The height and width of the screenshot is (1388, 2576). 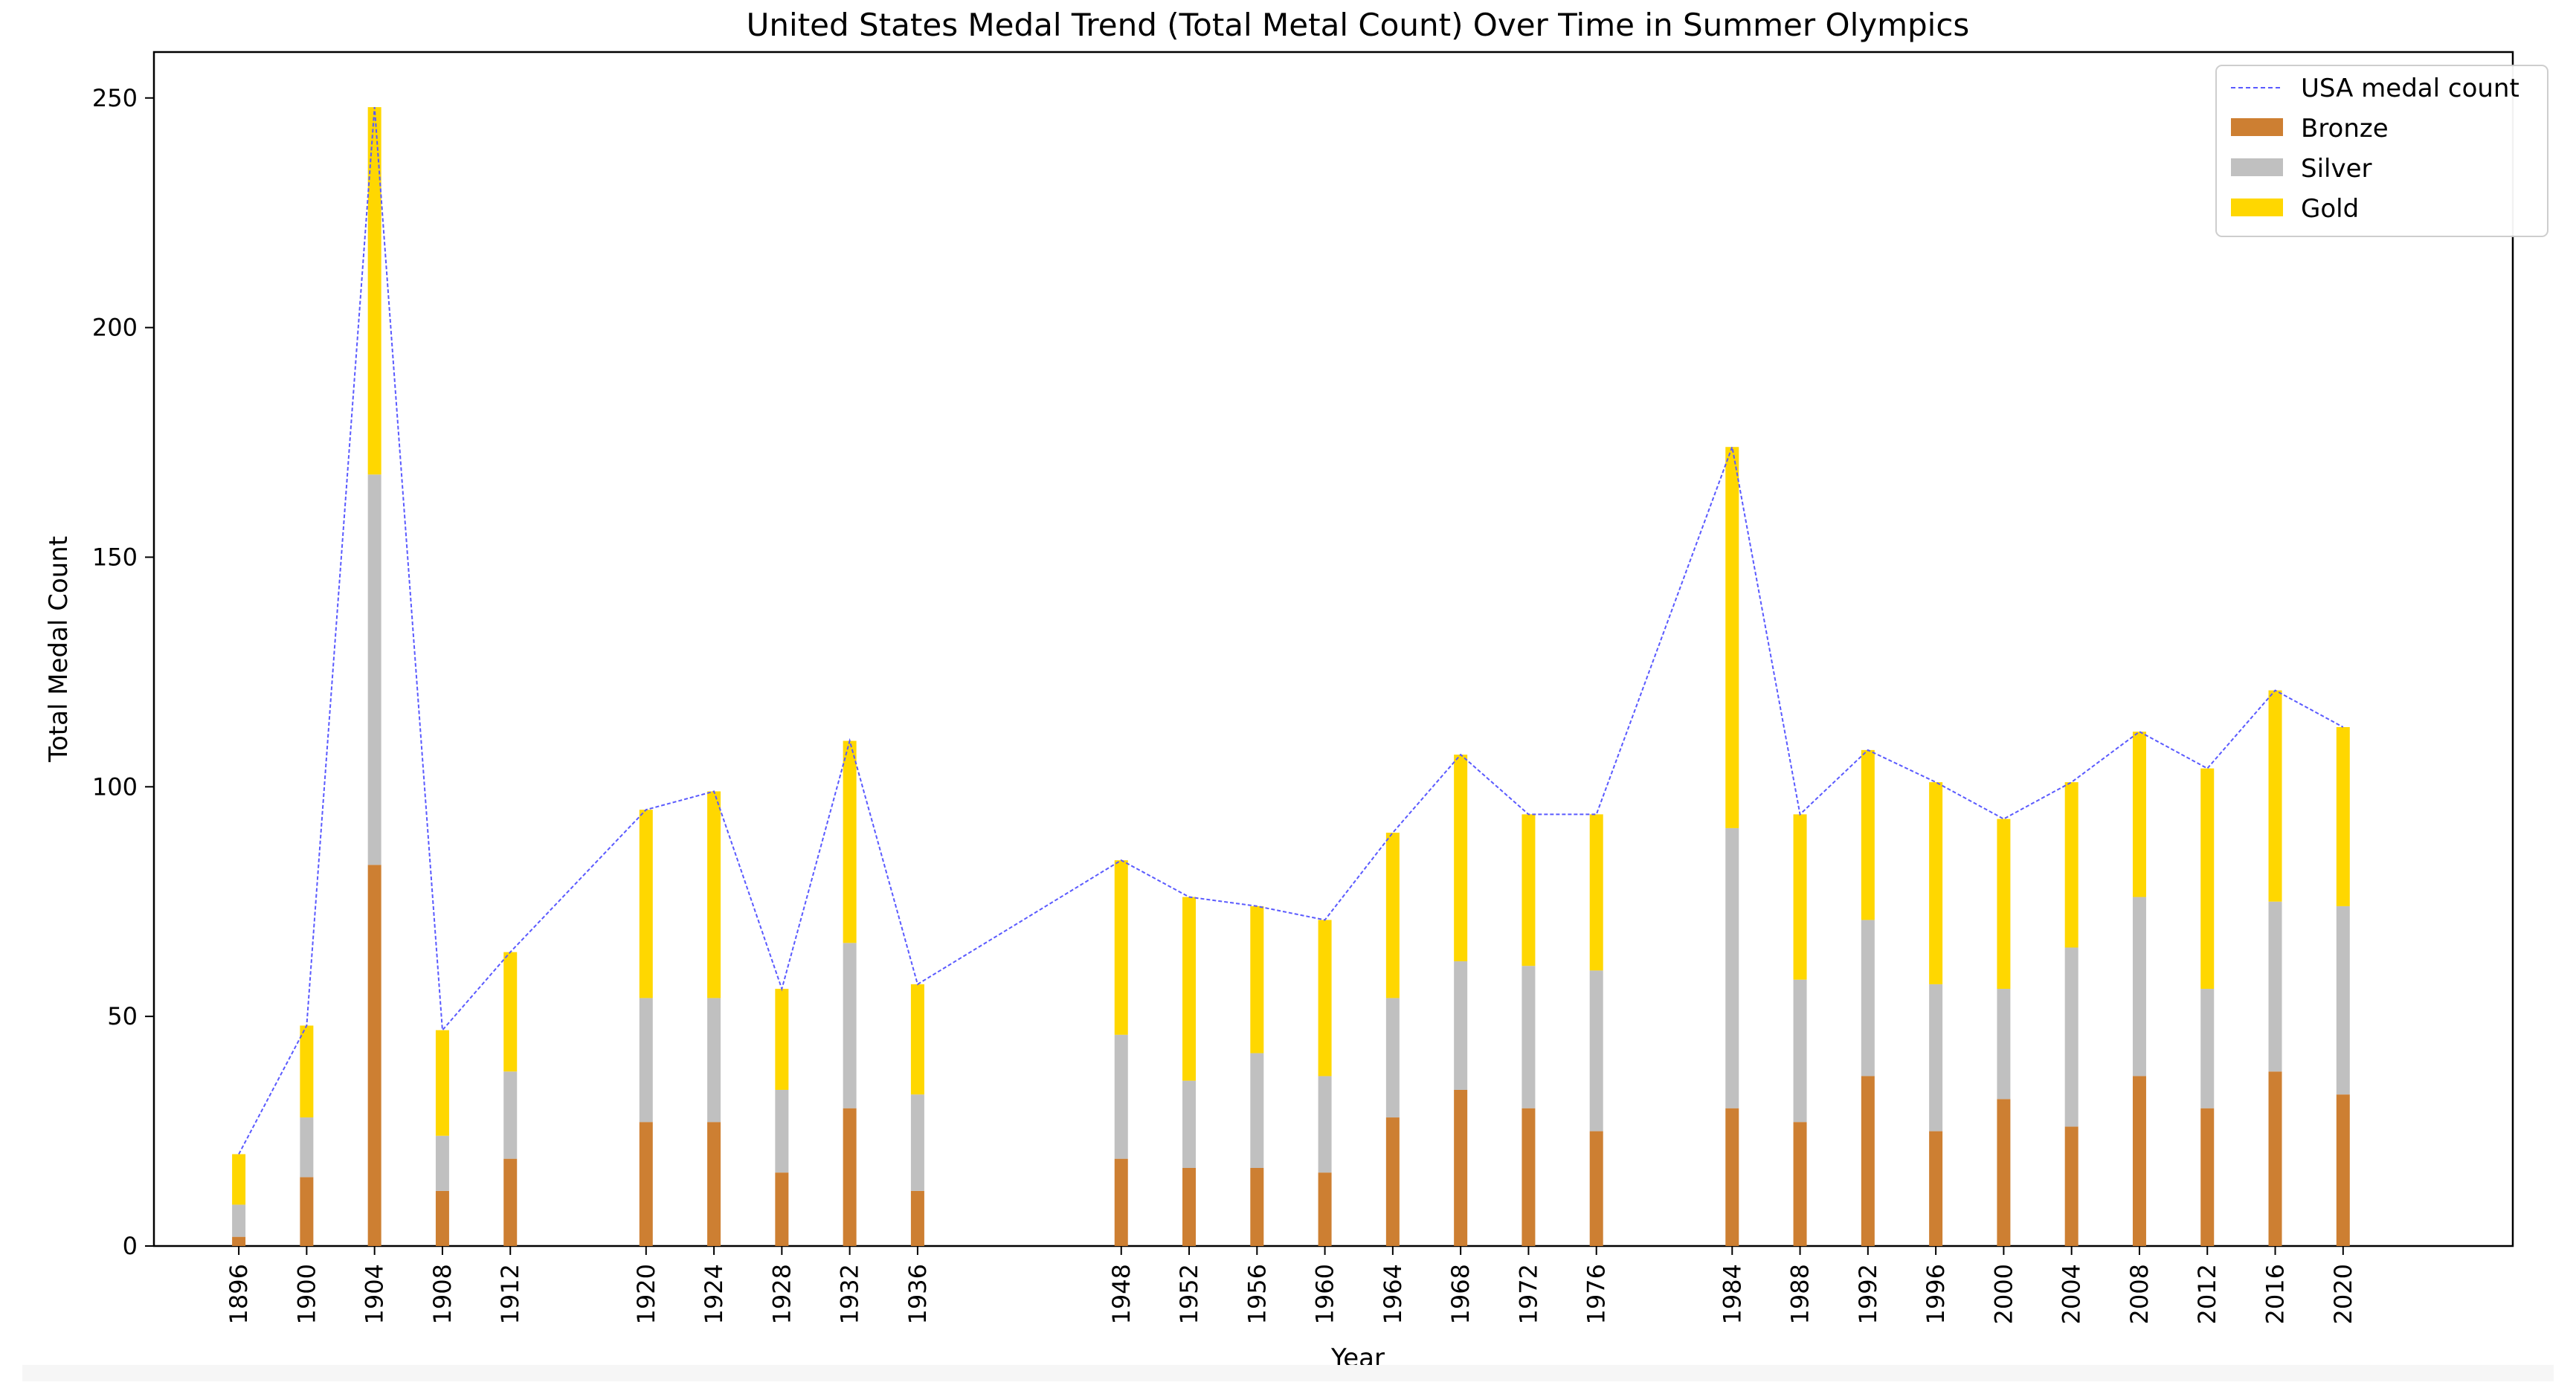 I want to click on x-tick-label-1992: 1992, so click(x=1868, y=1294).